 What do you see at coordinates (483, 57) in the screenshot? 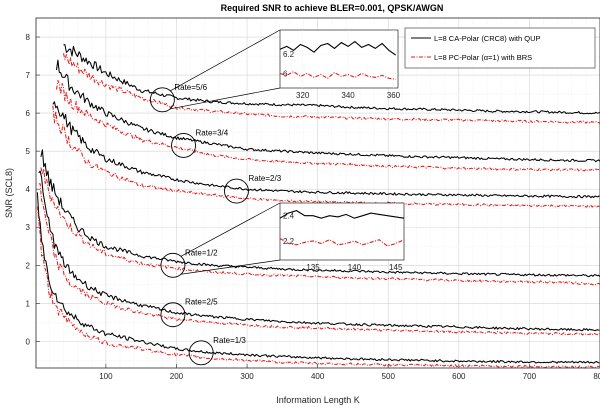
I see `legend-label-pc-polar: L=8 PC-Polar (α=1) with BRS` at bounding box center [483, 57].